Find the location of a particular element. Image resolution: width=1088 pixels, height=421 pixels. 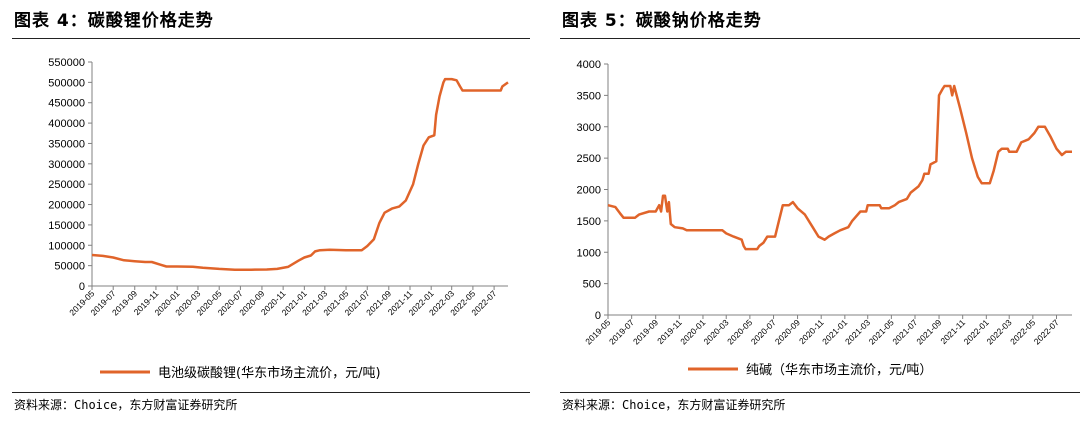

y-tick-label: 550000 is located at coordinates (66, 63).